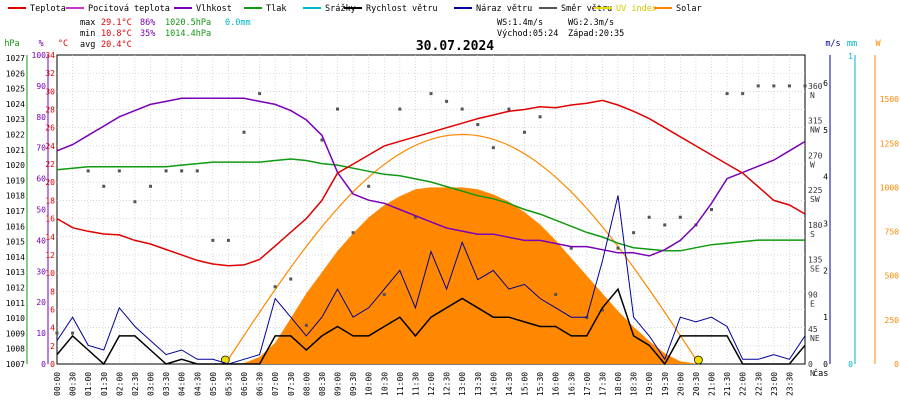 Image resolution: width=900 pixels, height=400 pixels. Describe the element at coordinates (73, 384) in the screenshot. I see `axis-tick-time: 00:30` at that location.